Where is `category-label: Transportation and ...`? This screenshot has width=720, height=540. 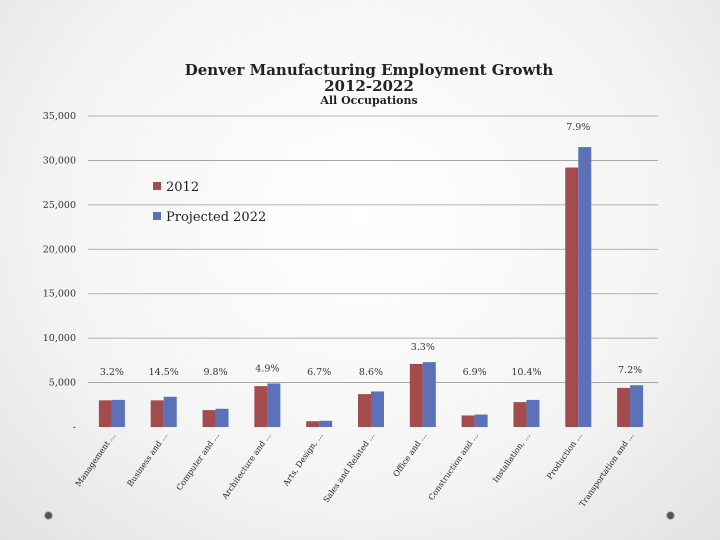
category-label: Transportation and ... is located at coordinates (607, 470).